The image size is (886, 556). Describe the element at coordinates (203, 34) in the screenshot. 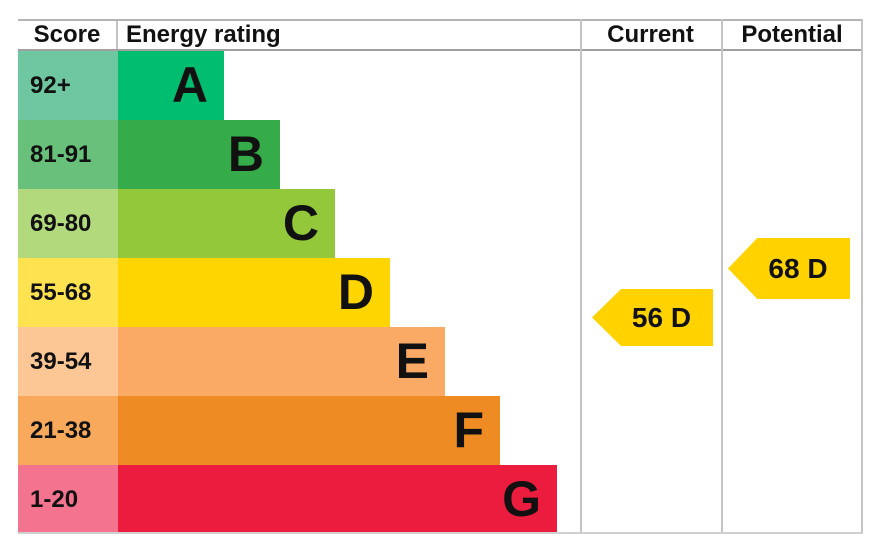

I see `header-energy-rating: Energy rating` at that location.